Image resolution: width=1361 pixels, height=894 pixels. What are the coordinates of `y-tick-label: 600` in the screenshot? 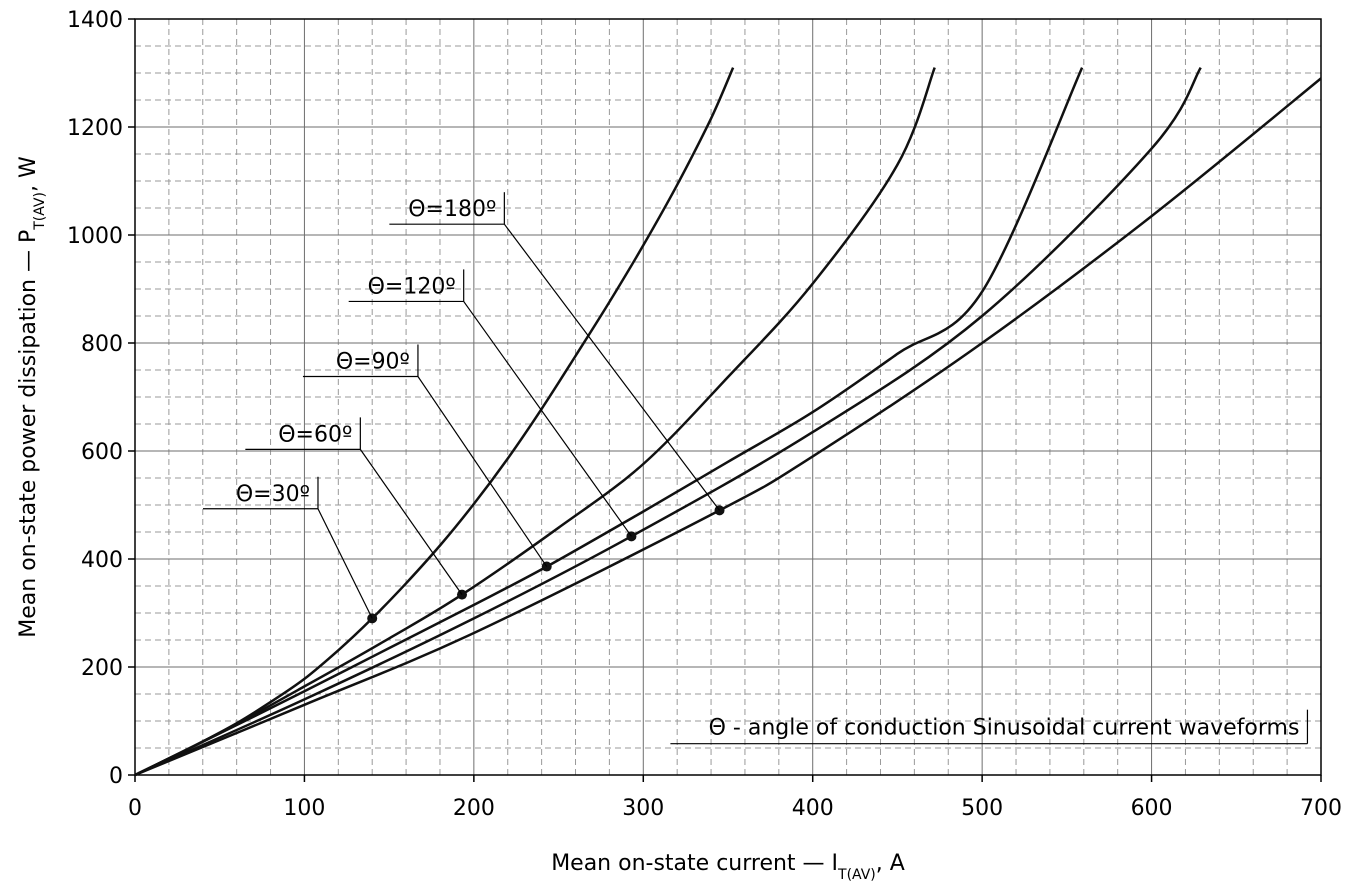 It's located at (102, 452).